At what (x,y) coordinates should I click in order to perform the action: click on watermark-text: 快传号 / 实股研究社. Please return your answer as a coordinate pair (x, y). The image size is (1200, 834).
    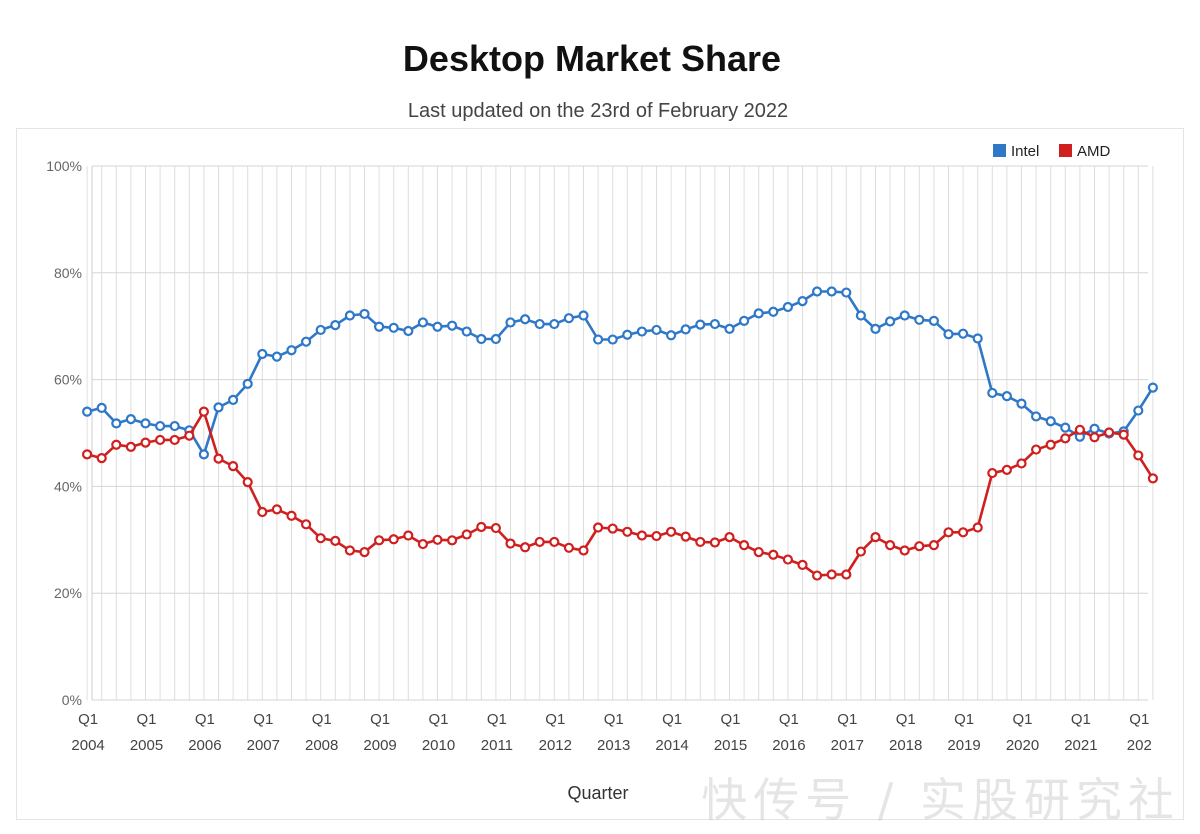
    Looking at the image, I should click on (940, 800).